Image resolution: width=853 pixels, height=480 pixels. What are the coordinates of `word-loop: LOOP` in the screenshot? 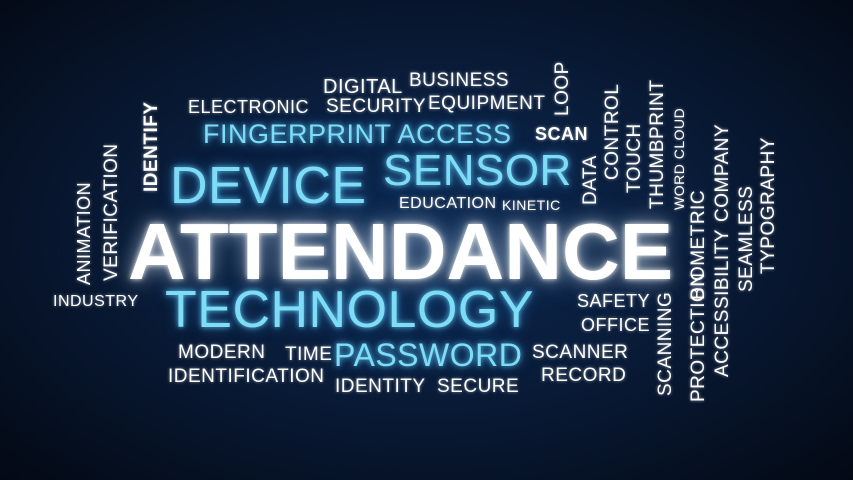 It's located at (562, 88).